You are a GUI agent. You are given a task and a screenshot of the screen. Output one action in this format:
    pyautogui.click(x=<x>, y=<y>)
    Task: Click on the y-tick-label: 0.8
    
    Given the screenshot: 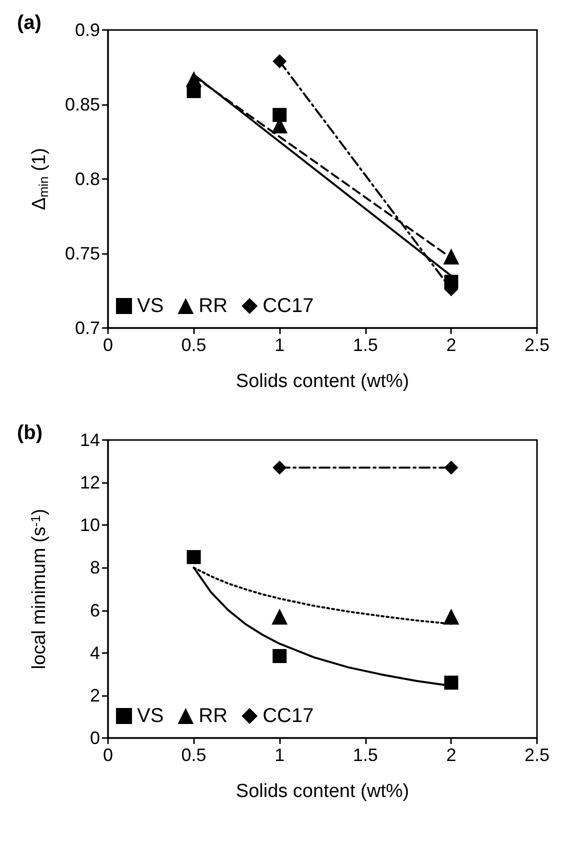 What is the action you would take?
    pyautogui.click(x=87, y=179)
    